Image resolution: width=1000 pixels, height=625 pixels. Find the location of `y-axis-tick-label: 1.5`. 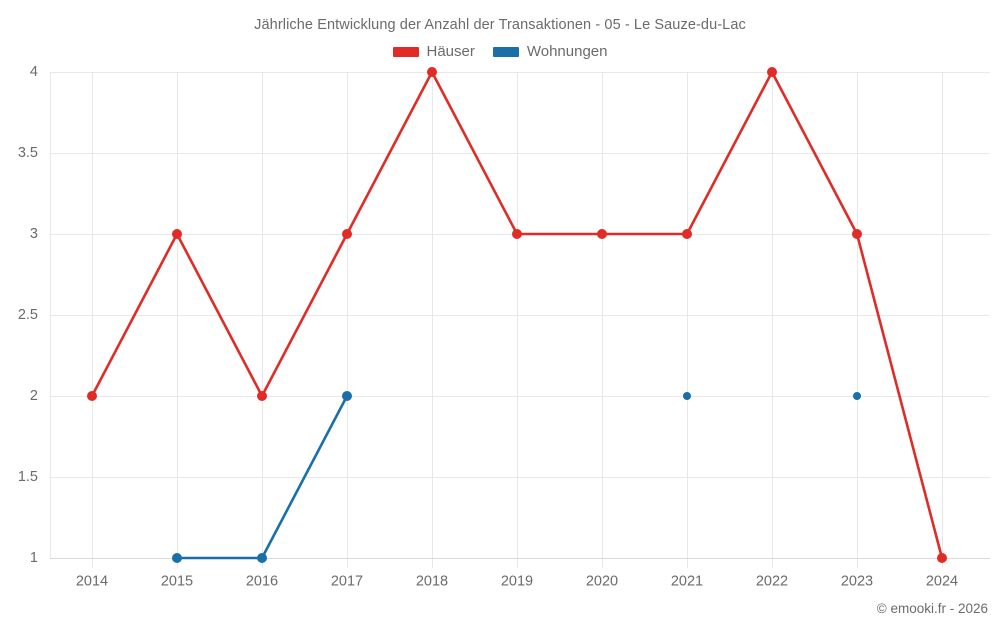

y-axis-tick-label: 1.5 is located at coordinates (28, 477).